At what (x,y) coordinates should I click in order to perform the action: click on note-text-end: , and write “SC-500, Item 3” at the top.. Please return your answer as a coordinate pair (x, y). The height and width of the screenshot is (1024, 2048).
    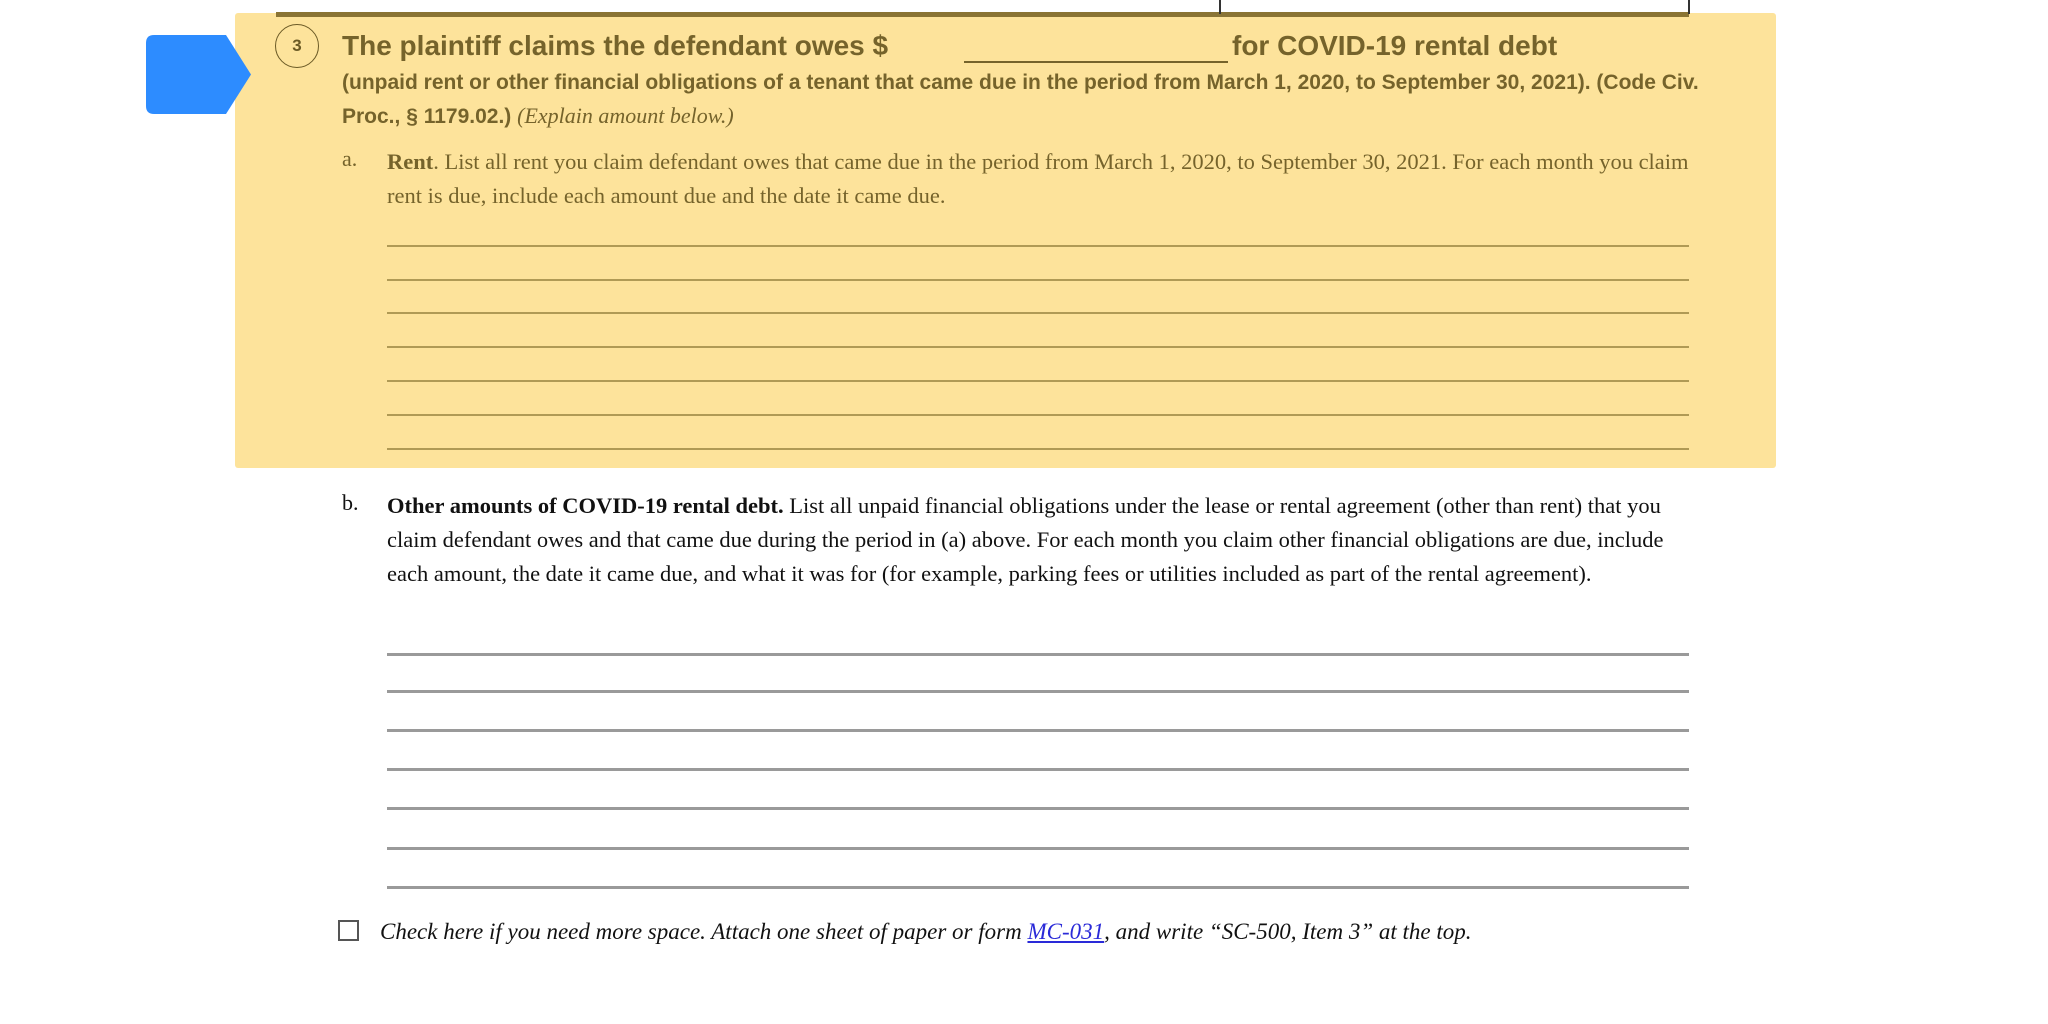
    Looking at the image, I should click on (1288, 931).